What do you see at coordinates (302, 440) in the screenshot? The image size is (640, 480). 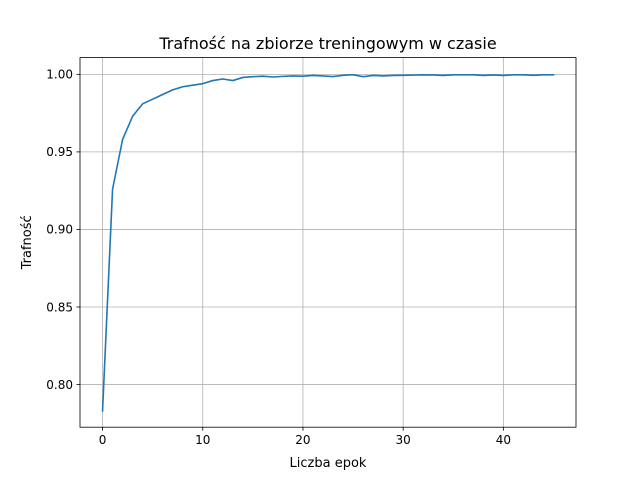 I see `x-tick-label: 20` at bounding box center [302, 440].